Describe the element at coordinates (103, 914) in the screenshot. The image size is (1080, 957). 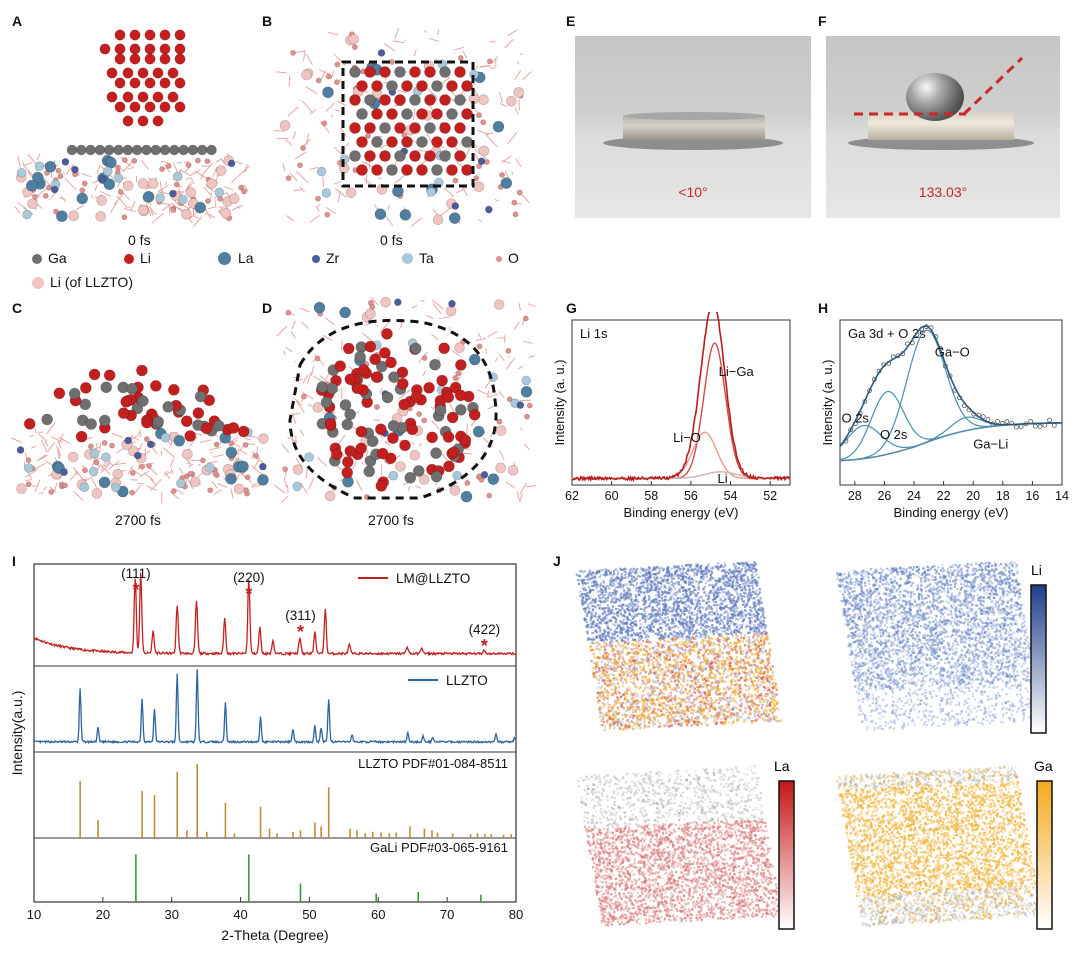
I see `x-tick-label: 20` at that location.